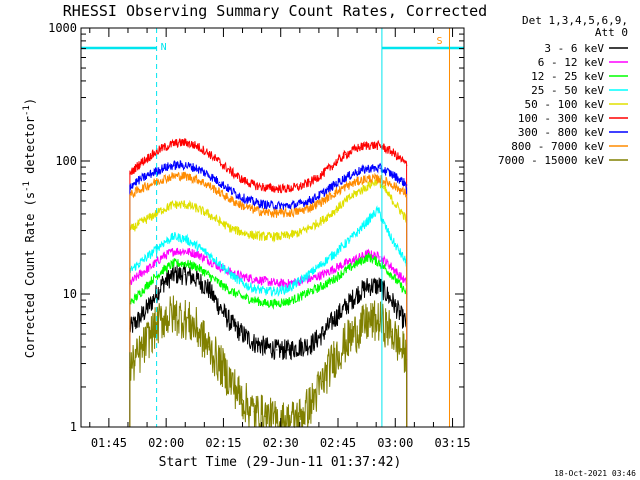  I want to click on legend-label-4: 50 - 100 keV, so click(565, 104).